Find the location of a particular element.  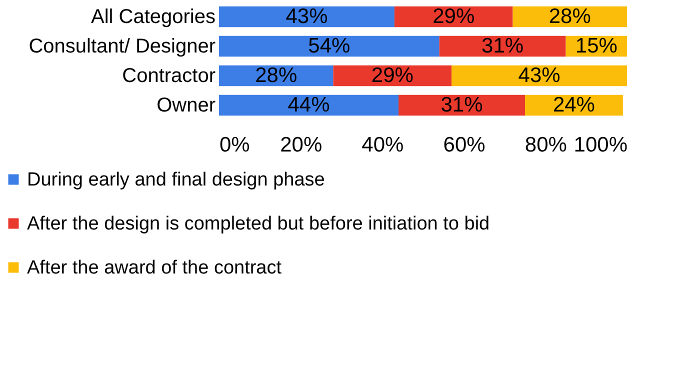

x-tick-label: 40% is located at coordinates (383, 145).